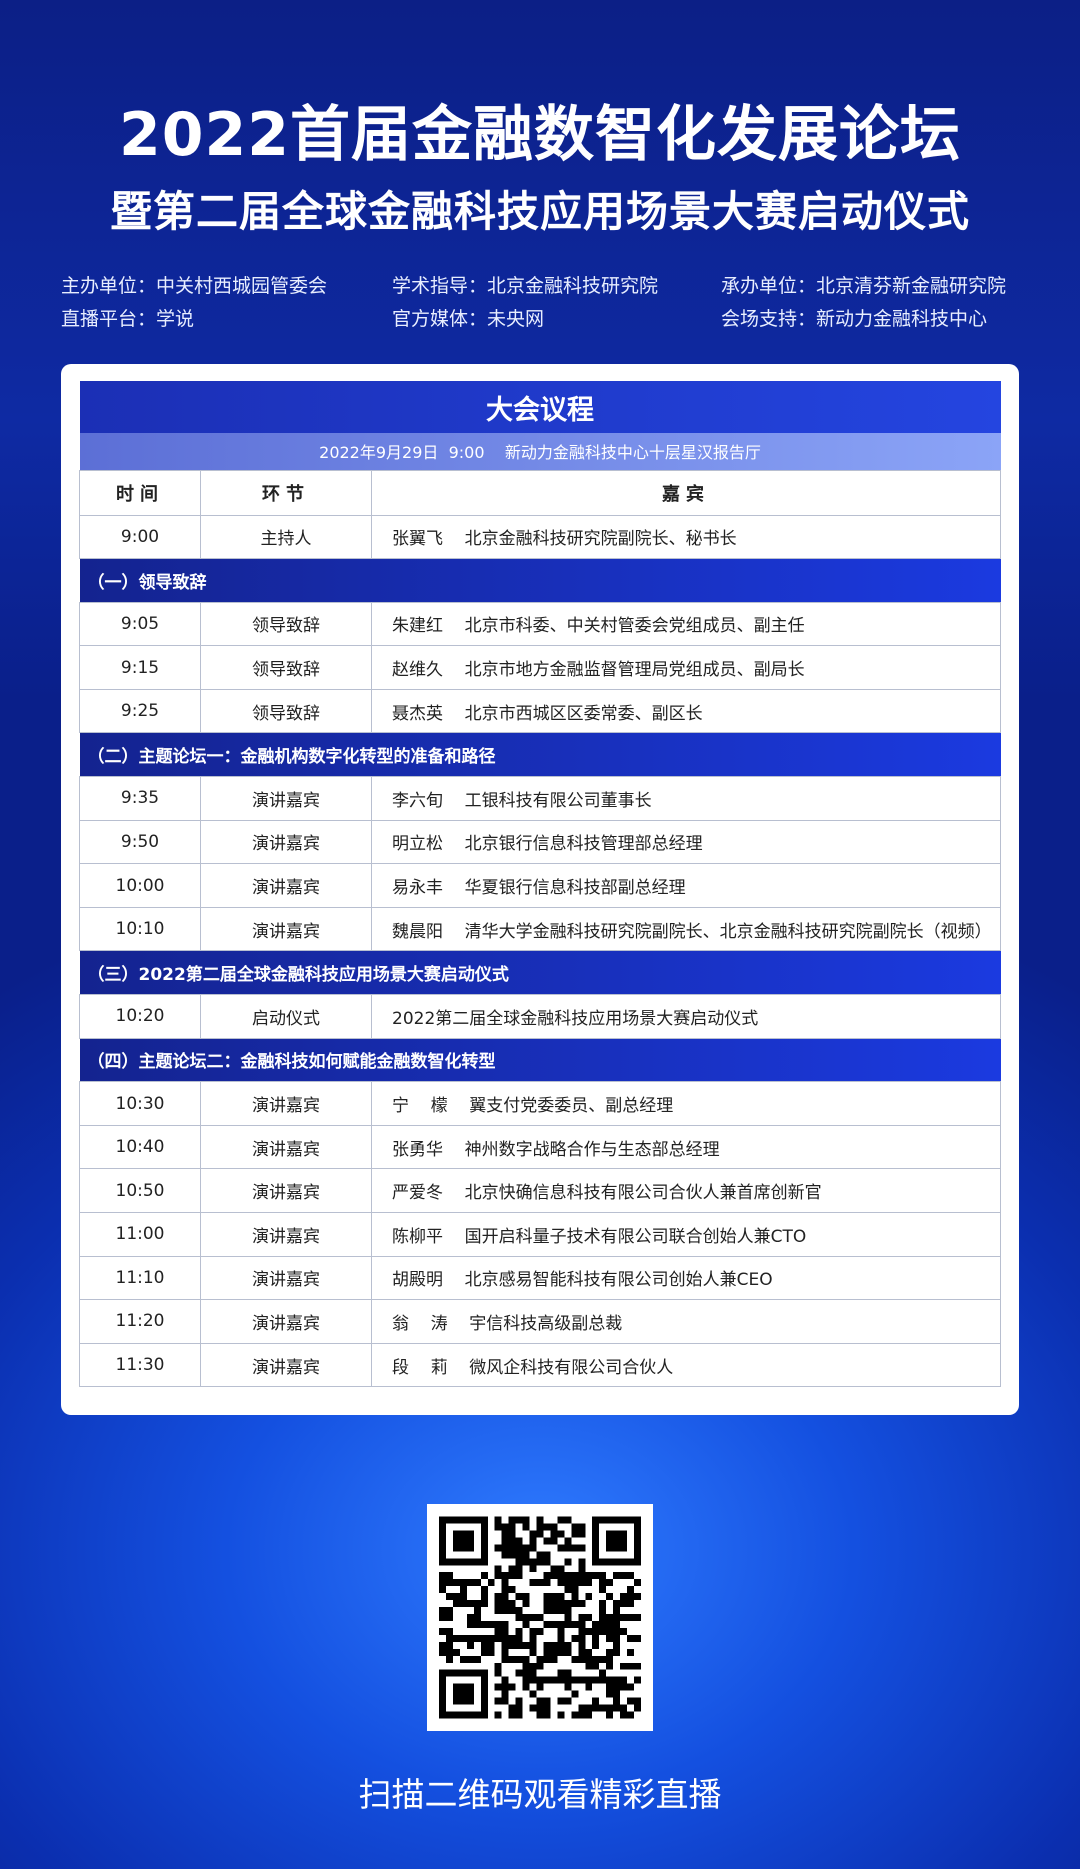 The height and width of the screenshot is (1869, 1080). Describe the element at coordinates (140, 1365) in the screenshot. I see `time-cell: 11:30` at that location.